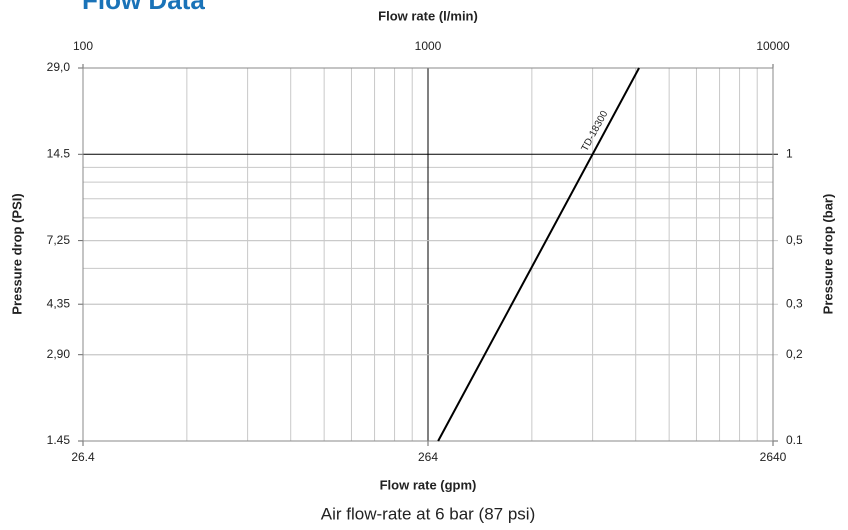 The width and height of the screenshot is (848, 530). I want to click on y2-axis-title: Pressure drop (bar), so click(827, 254).